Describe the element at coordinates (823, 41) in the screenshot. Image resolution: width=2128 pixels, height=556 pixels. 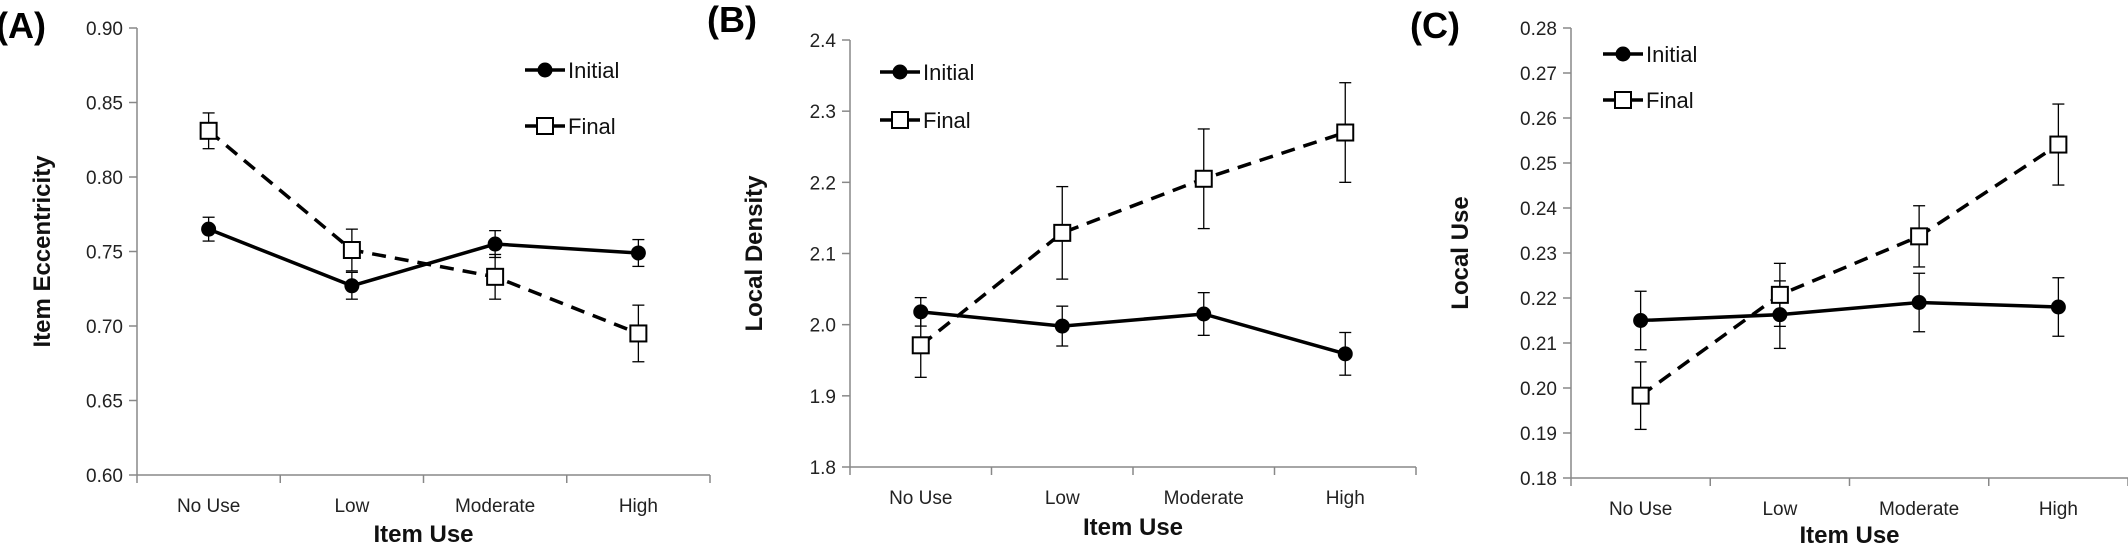
I see `y-tick-label: 2.4` at that location.